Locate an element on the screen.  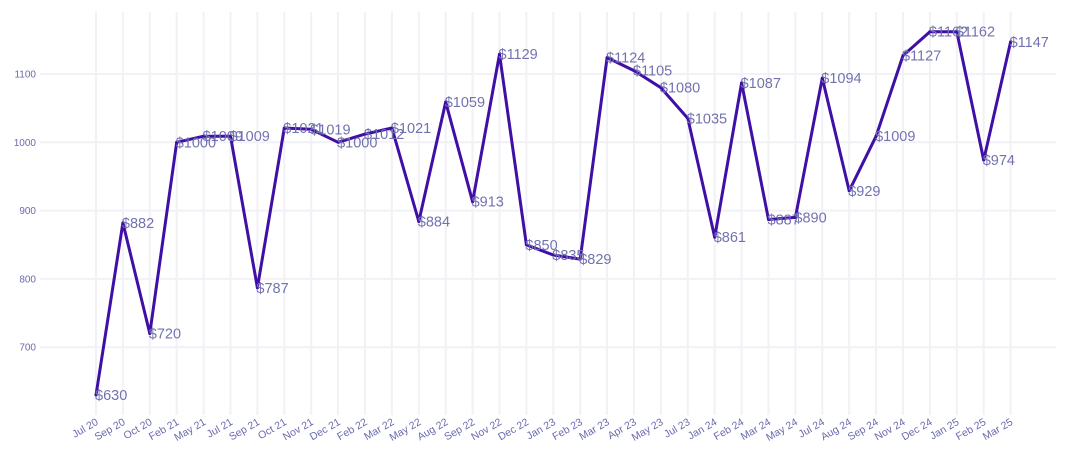
data-label: $1059 is located at coordinates (465, 103).